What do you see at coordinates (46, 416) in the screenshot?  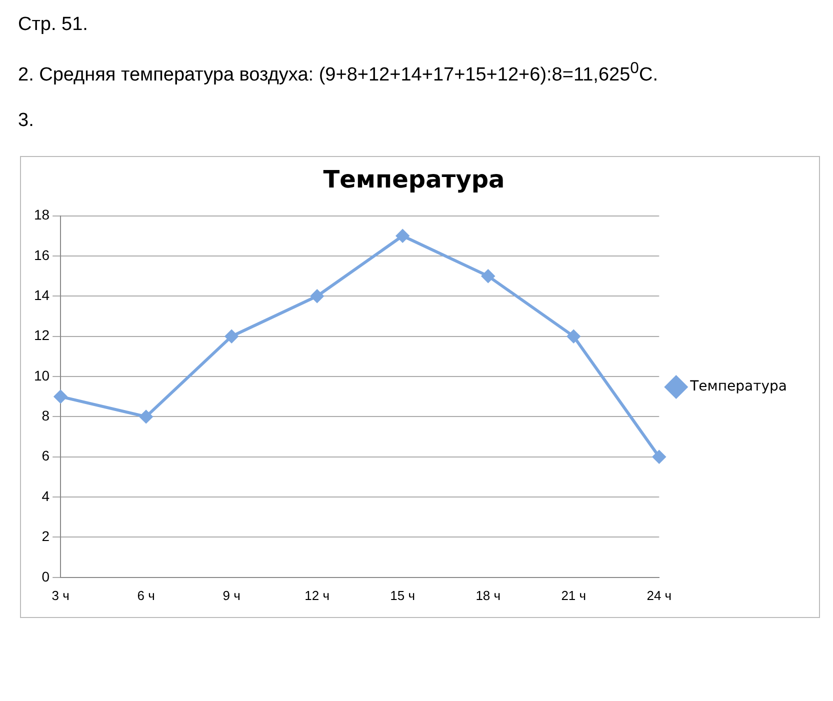 I see `y-tick-label: 8` at bounding box center [46, 416].